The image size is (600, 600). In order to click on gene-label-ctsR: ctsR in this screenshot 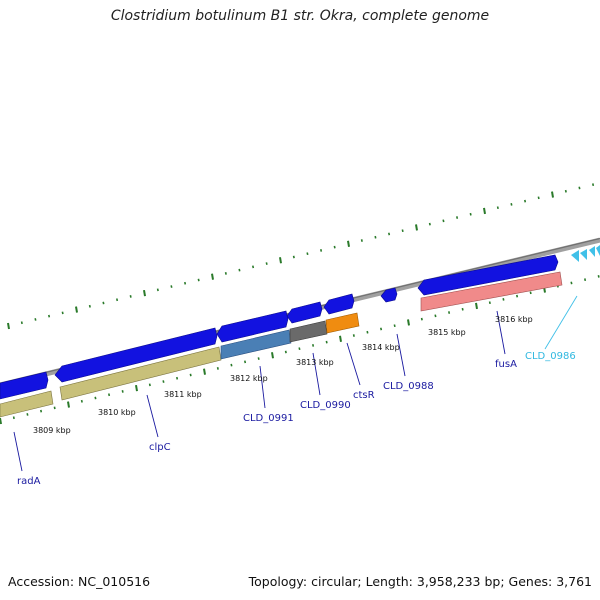, I will do `click(364, 395)`.